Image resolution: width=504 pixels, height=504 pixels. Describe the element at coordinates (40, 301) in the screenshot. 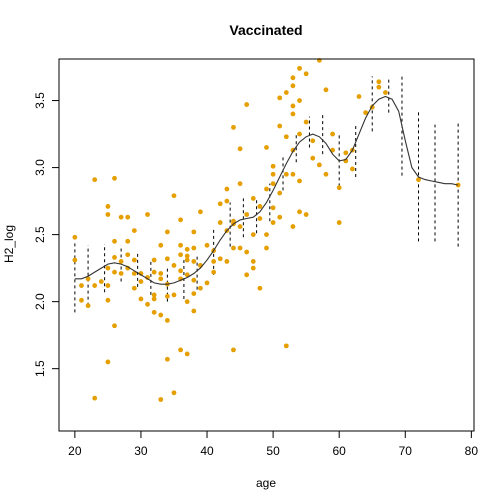

I see `y-tick-label: 2.0` at that location.